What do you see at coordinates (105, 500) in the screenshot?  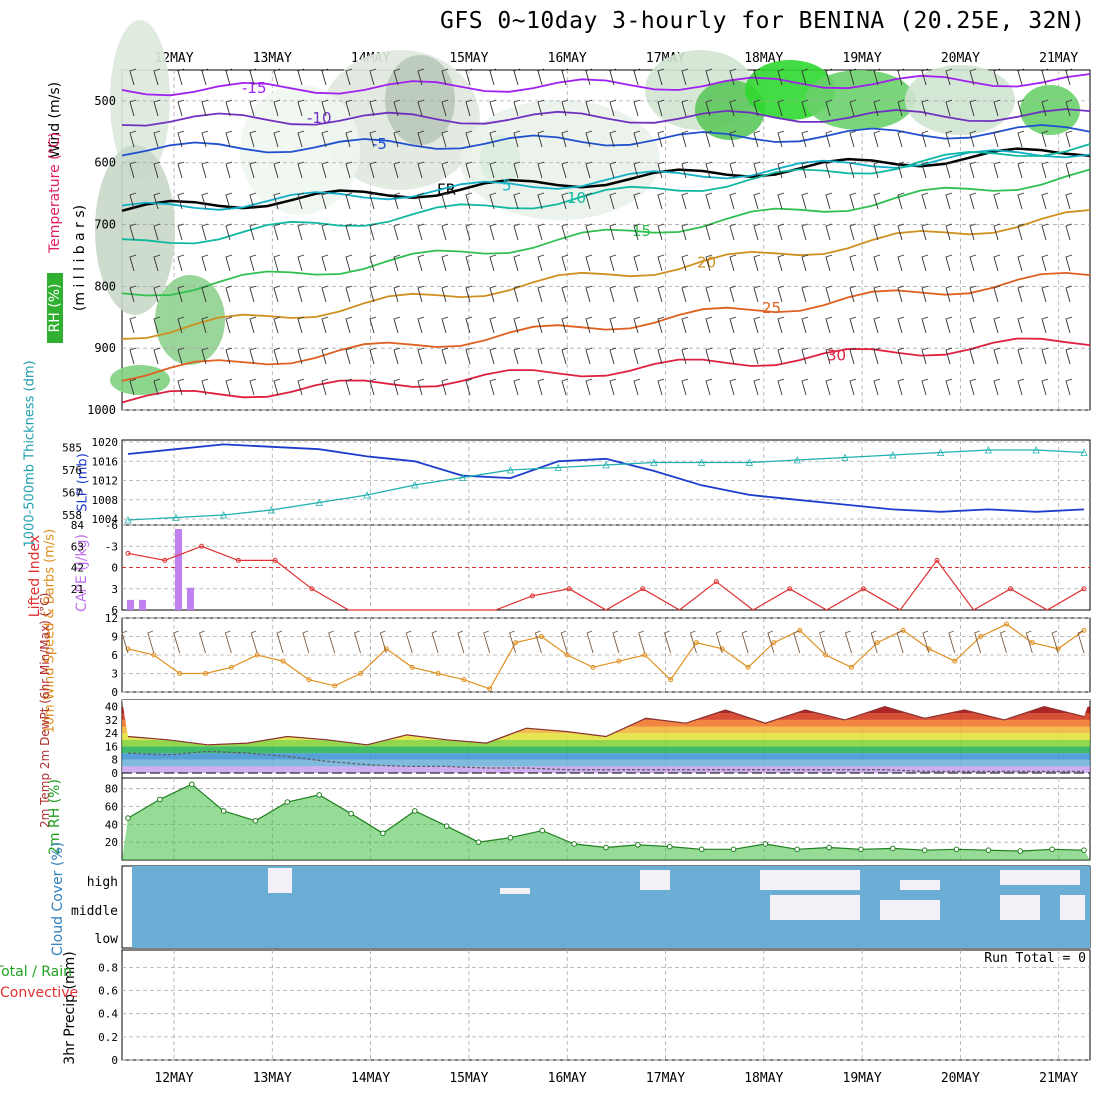 I see `slp-tick-1008: 1008` at bounding box center [105, 500].